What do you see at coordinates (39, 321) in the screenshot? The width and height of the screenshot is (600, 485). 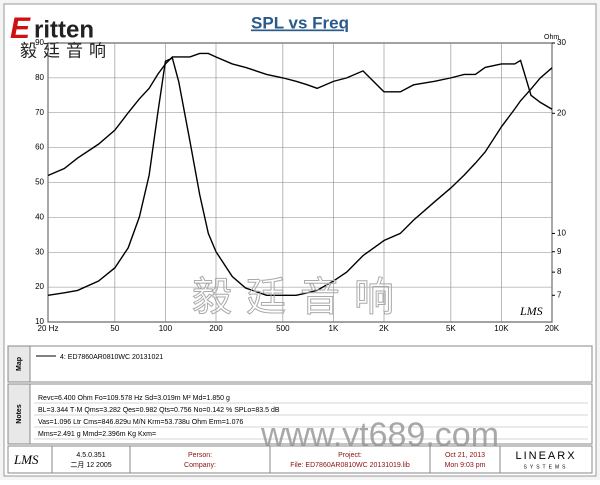 I see `y-tick-label: 10` at bounding box center [39, 321].